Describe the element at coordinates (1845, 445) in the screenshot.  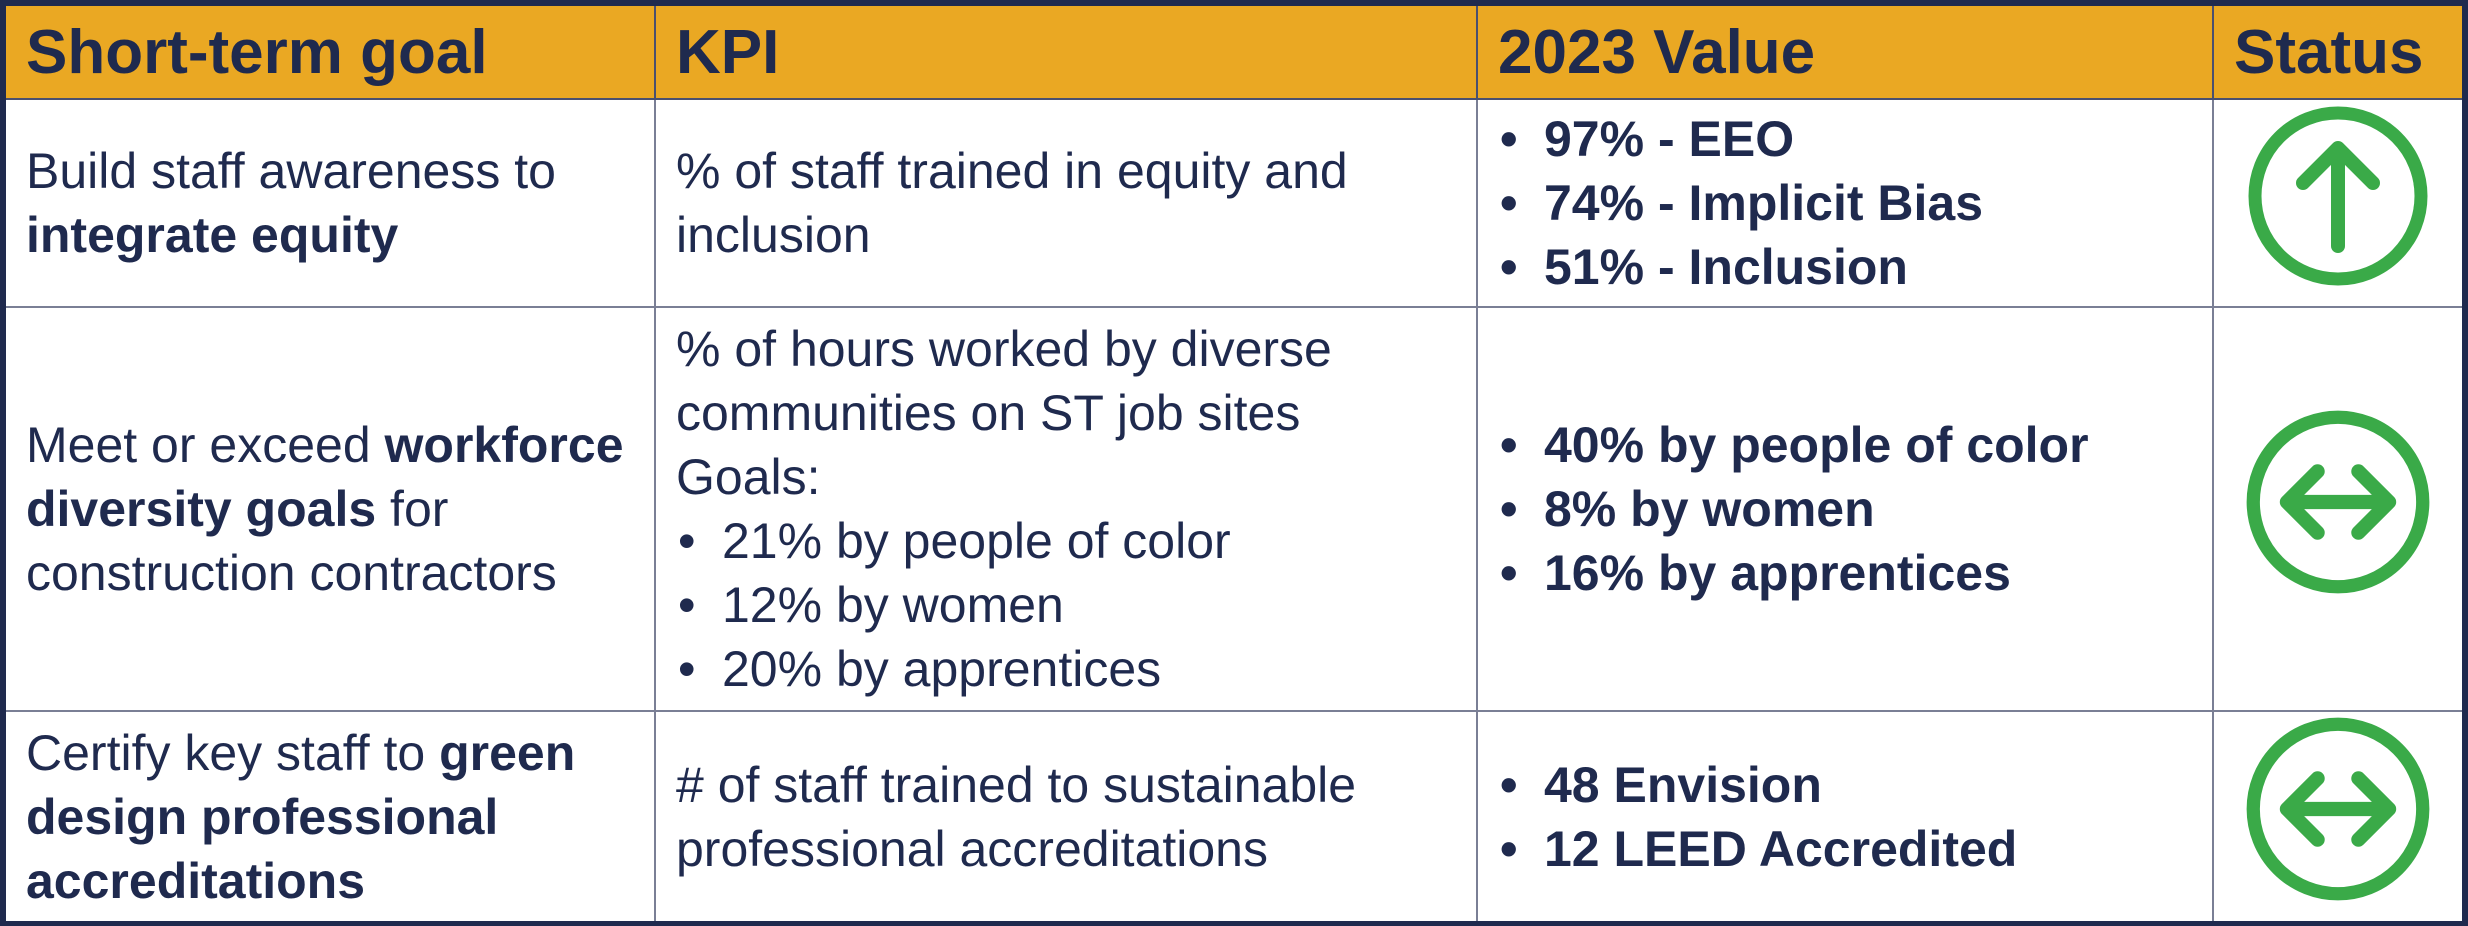
I see `value: 40% by people of color` at that location.